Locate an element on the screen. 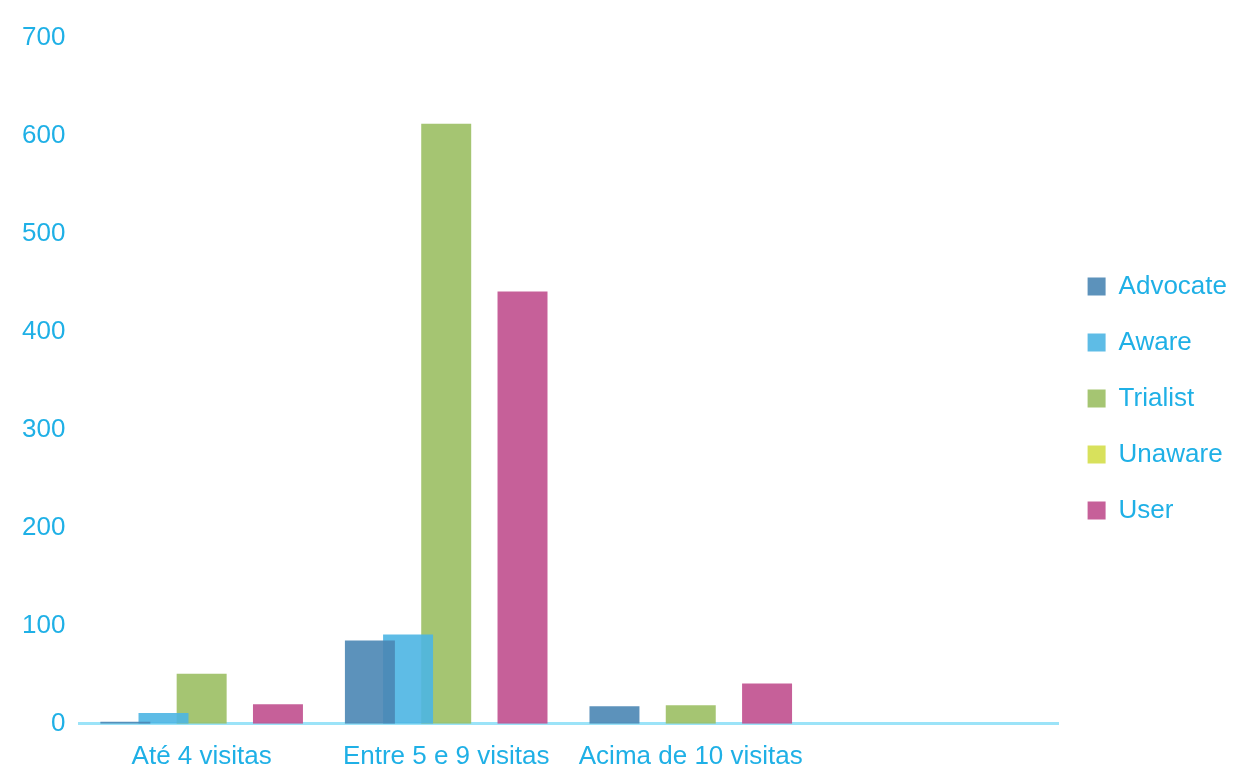 The image size is (1255, 783). legend-label: Unaware is located at coordinates (1170, 452).